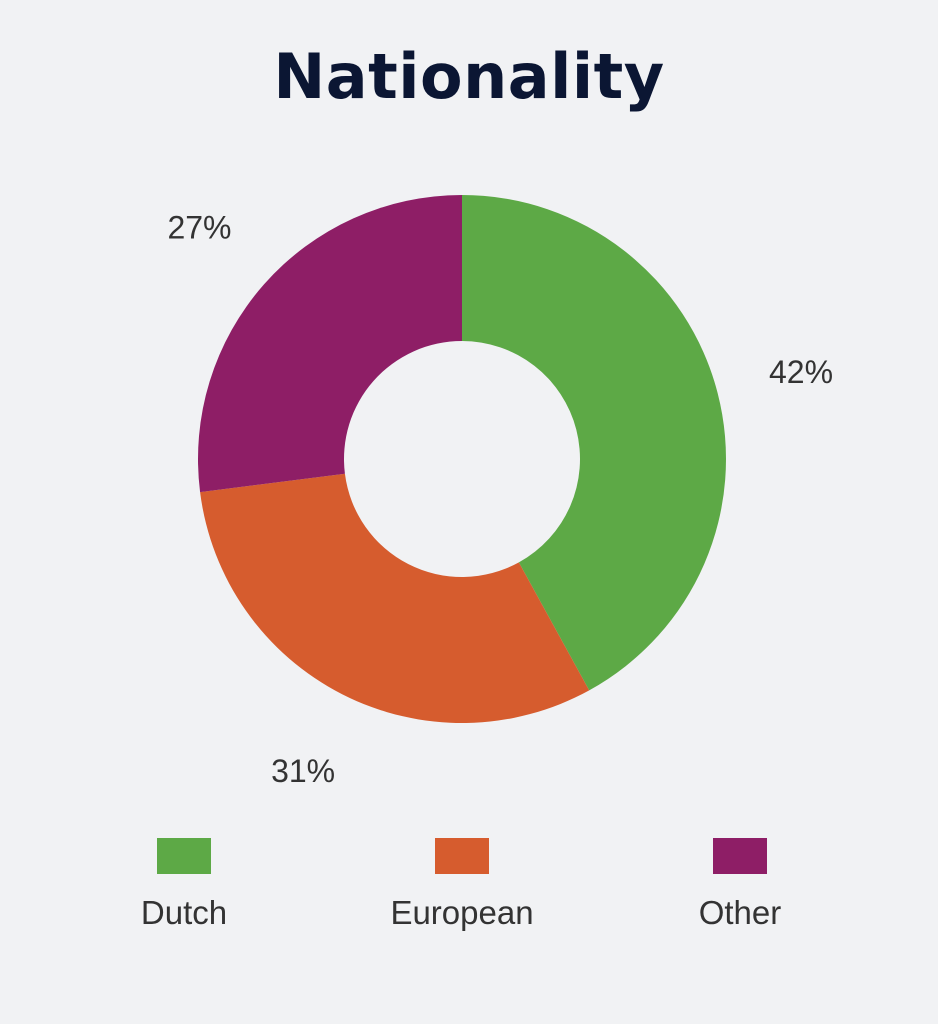 The width and height of the screenshot is (938, 1024). I want to click on legend-label-dutch: Dutch, so click(184, 912).